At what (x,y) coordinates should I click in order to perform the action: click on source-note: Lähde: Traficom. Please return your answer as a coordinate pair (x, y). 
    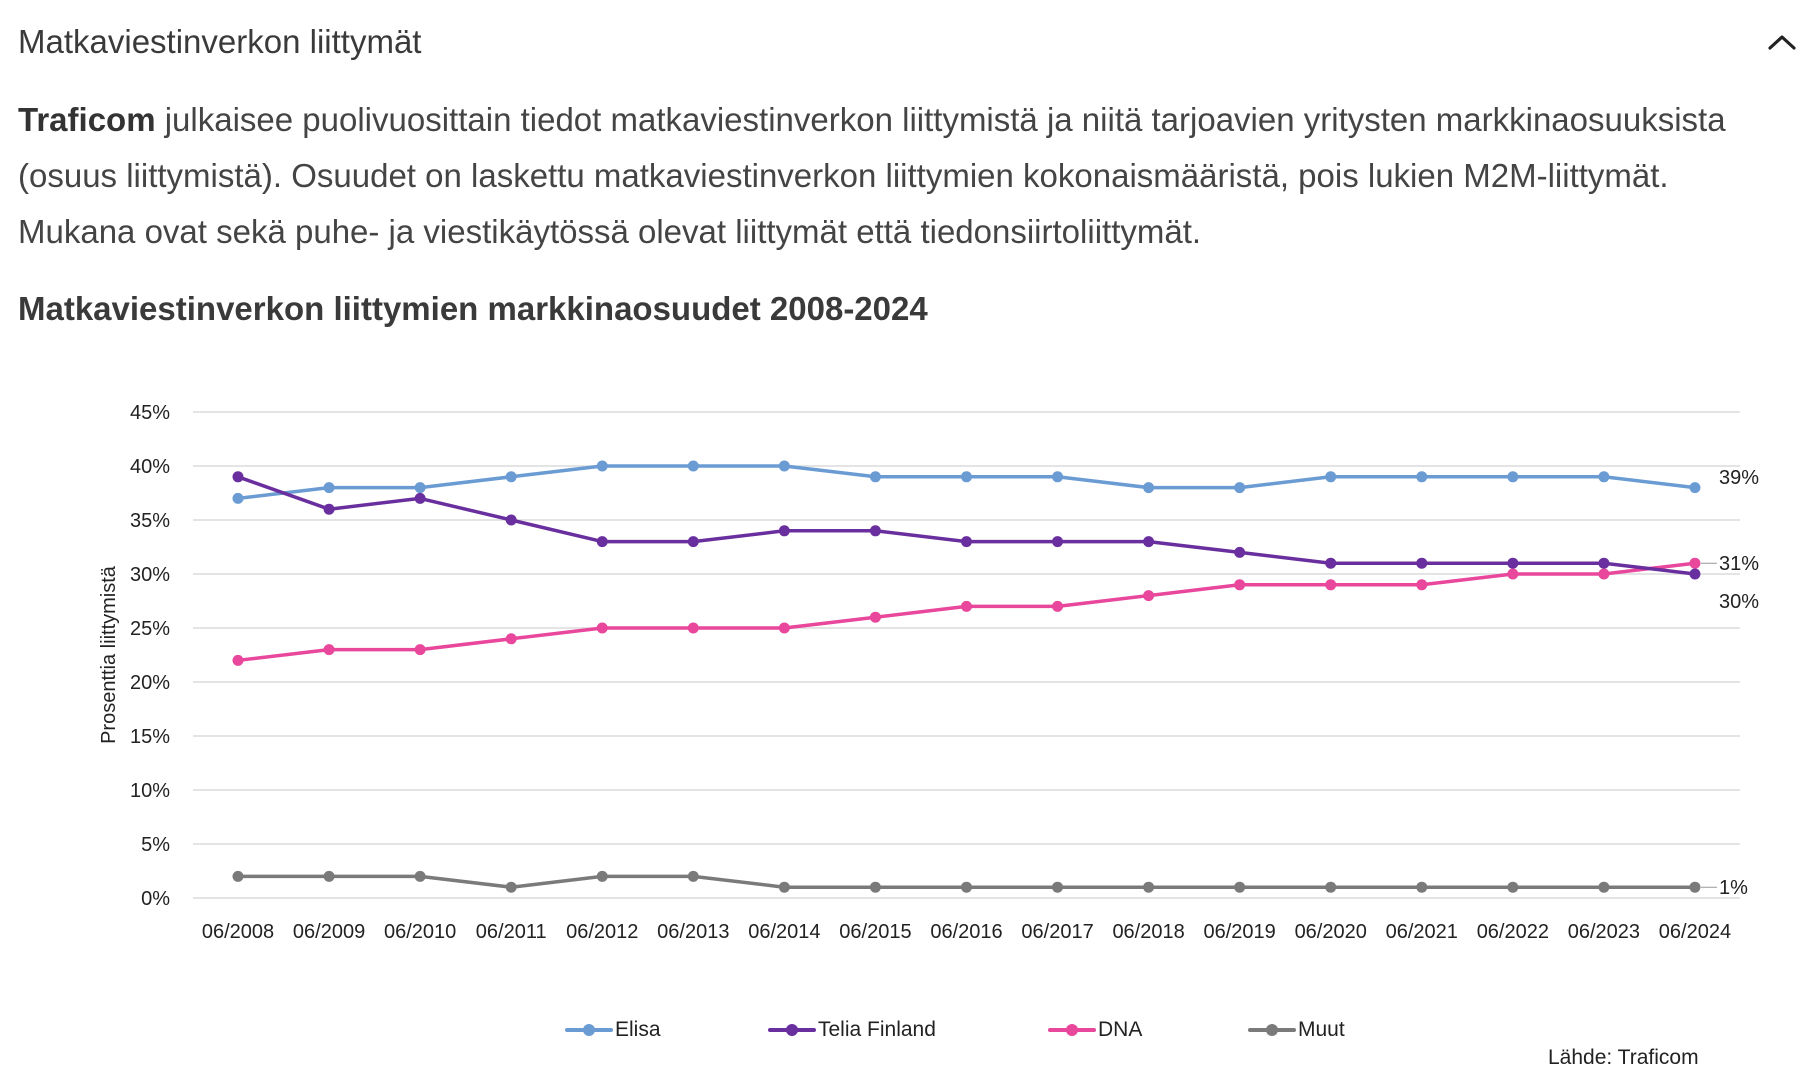
    Looking at the image, I should click on (1623, 1057).